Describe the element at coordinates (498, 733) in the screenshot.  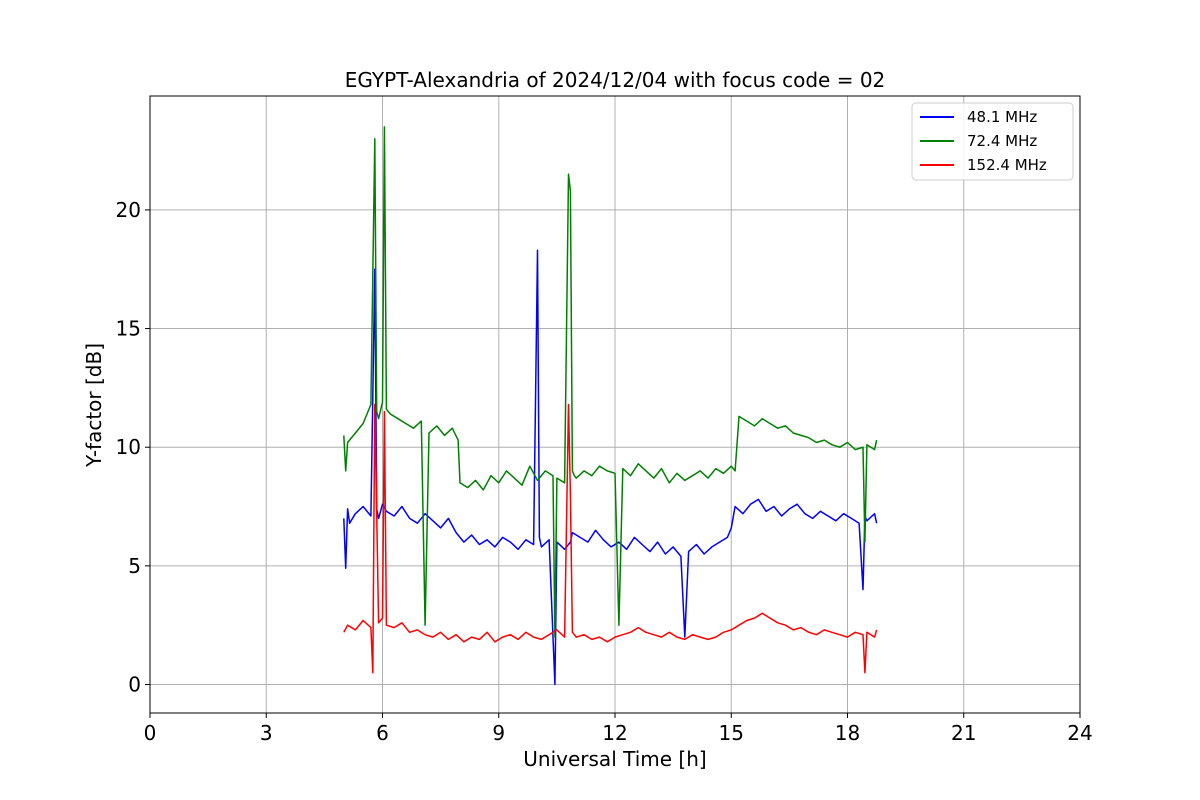
I see `x-tick-label: 9` at that location.